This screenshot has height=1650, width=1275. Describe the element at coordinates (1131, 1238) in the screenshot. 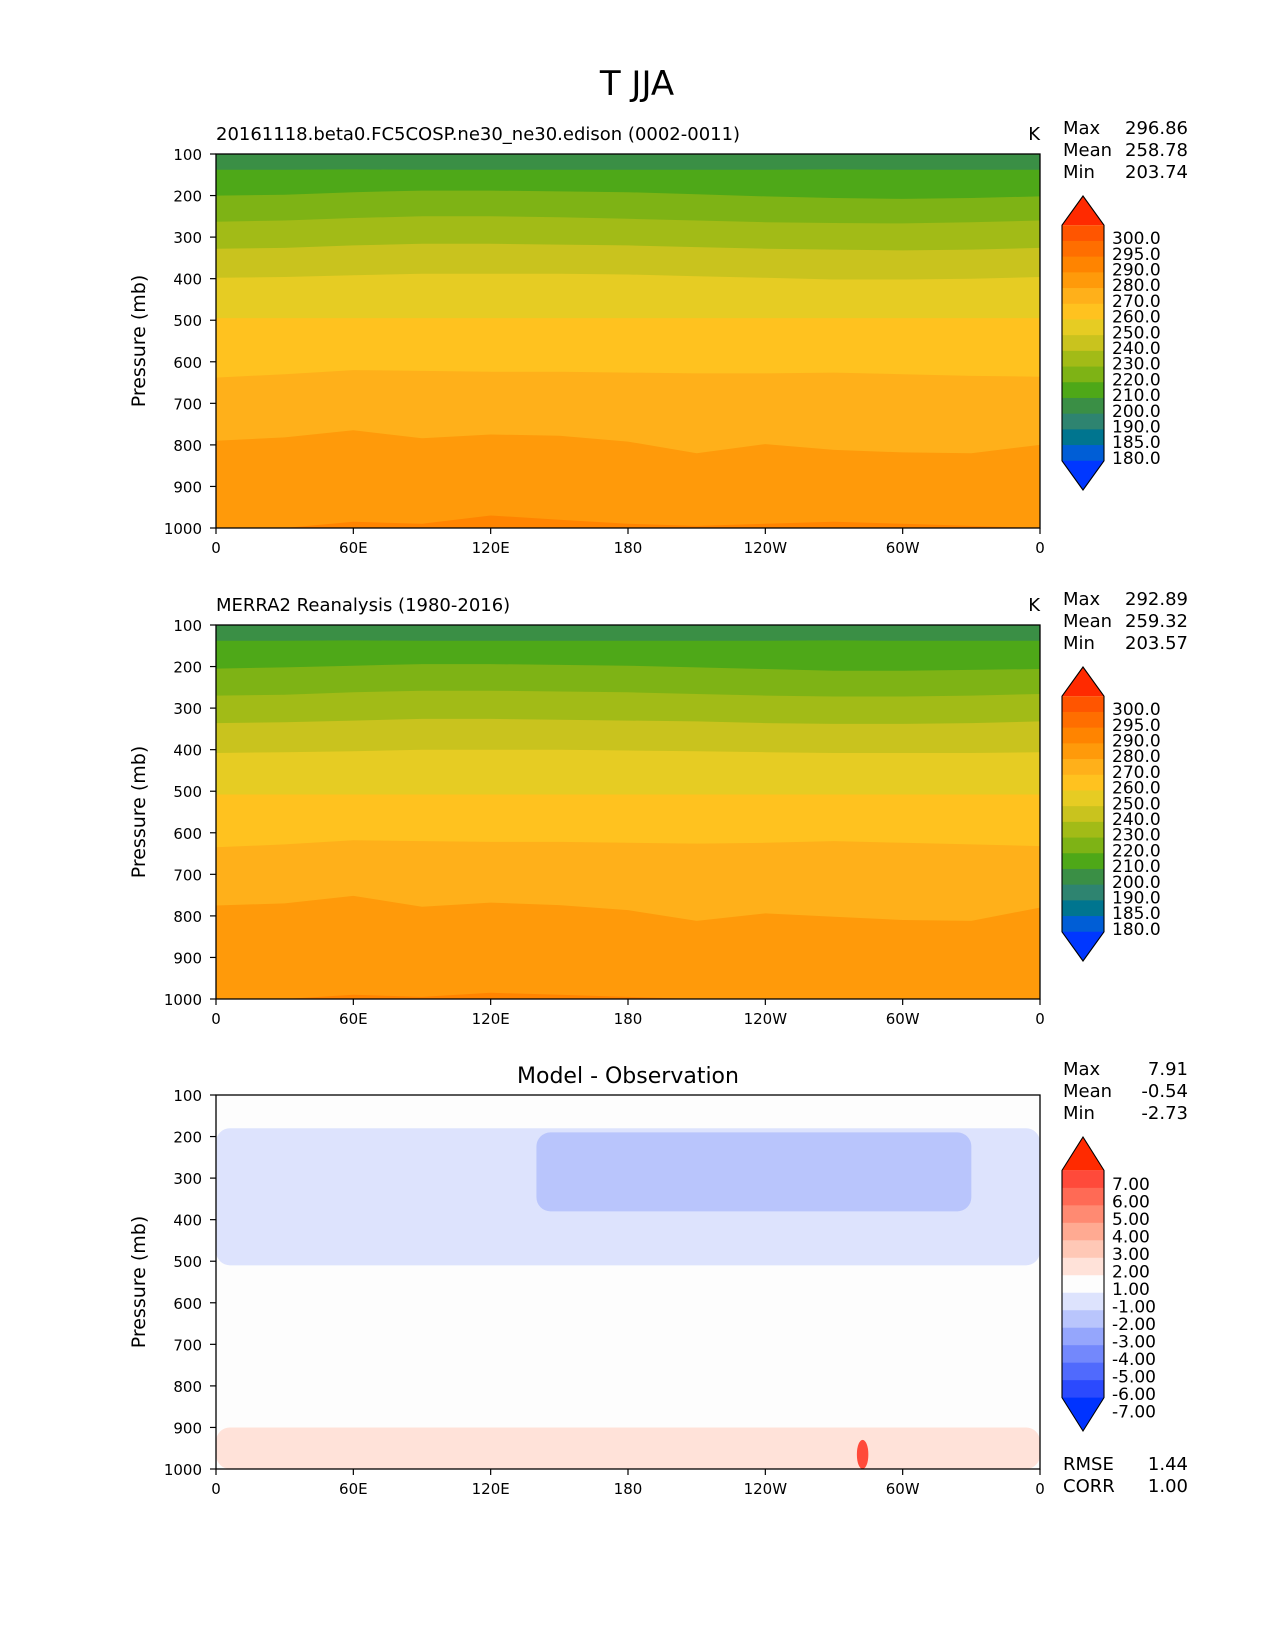

I see `colorbar-label: 4.00` at that location.